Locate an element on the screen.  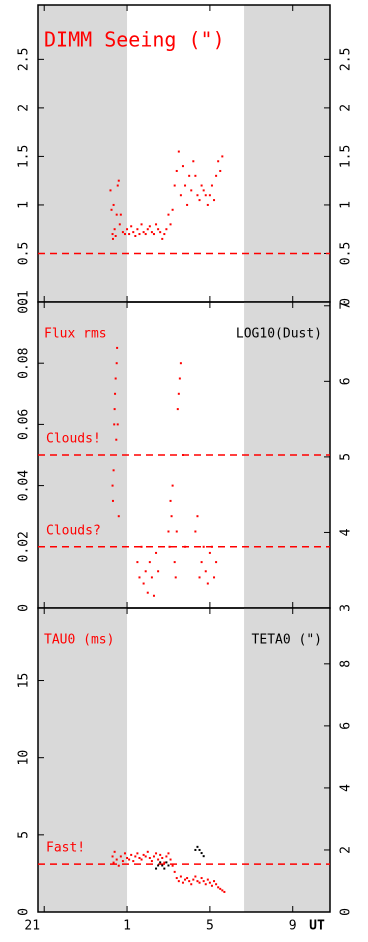
panel-title: Flux rms is located at coordinates (75, 334).